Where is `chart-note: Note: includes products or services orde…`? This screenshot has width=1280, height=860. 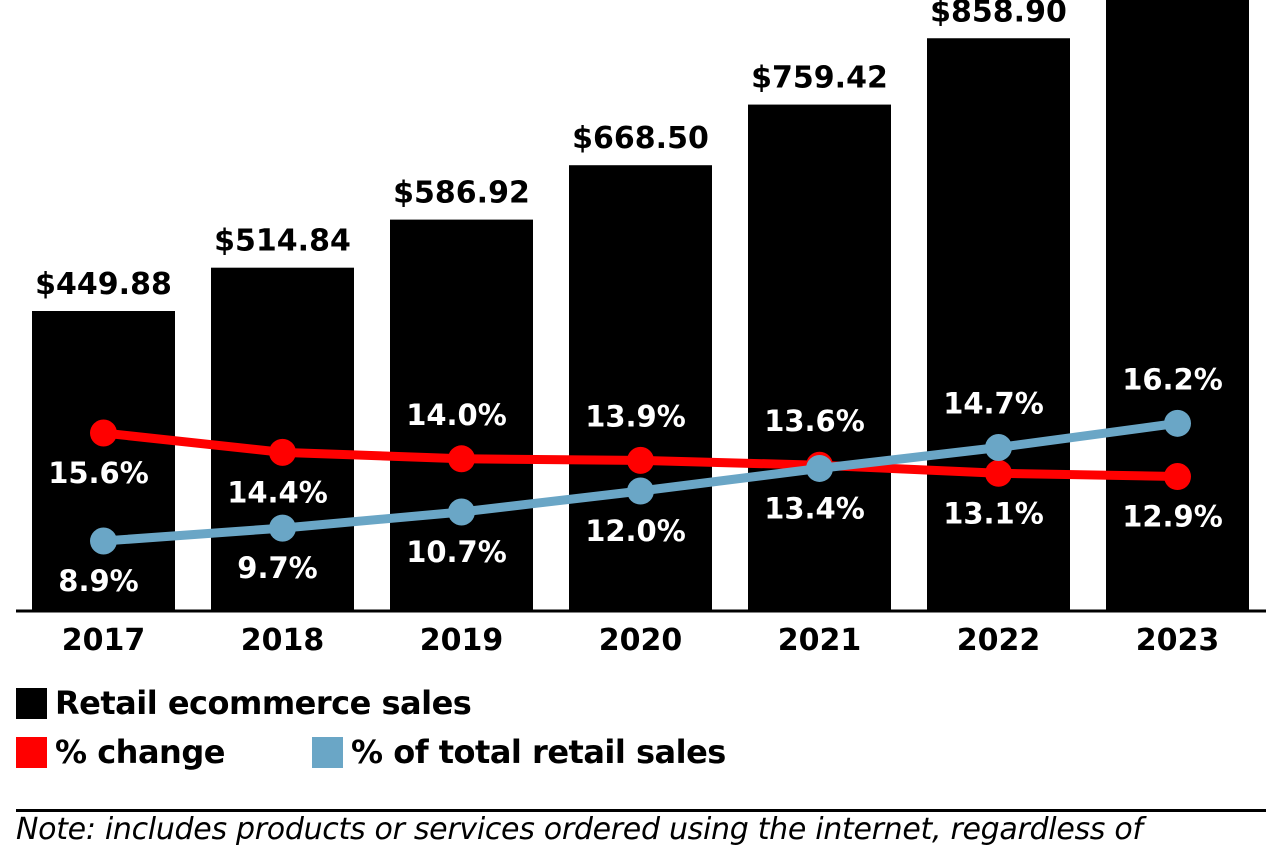
chart-note: Note: includes products or services orde… is located at coordinates (579, 829).